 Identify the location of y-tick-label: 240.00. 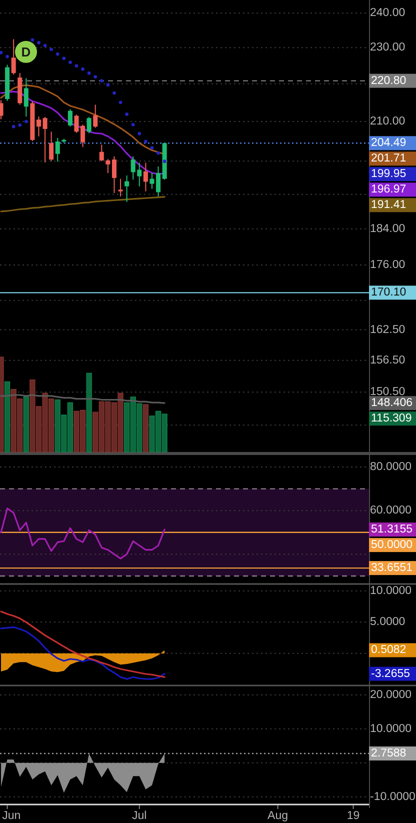
(388, 13).